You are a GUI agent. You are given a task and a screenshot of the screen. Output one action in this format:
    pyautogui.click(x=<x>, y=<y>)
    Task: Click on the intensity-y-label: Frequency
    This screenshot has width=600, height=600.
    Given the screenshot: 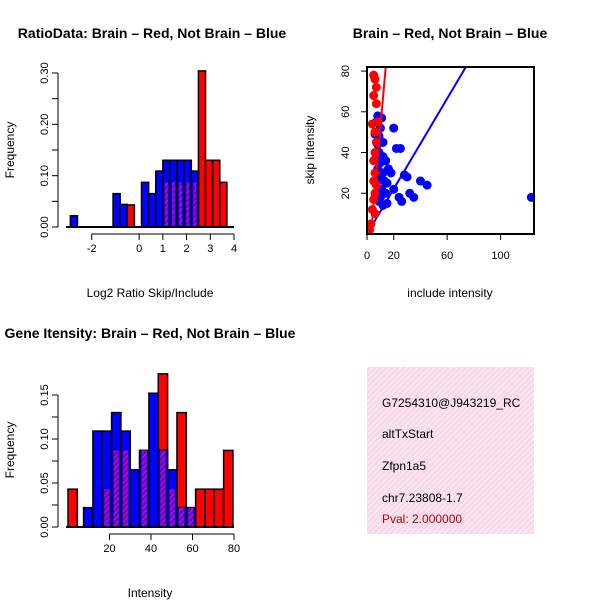 What is the action you would take?
    pyautogui.click(x=10, y=450)
    